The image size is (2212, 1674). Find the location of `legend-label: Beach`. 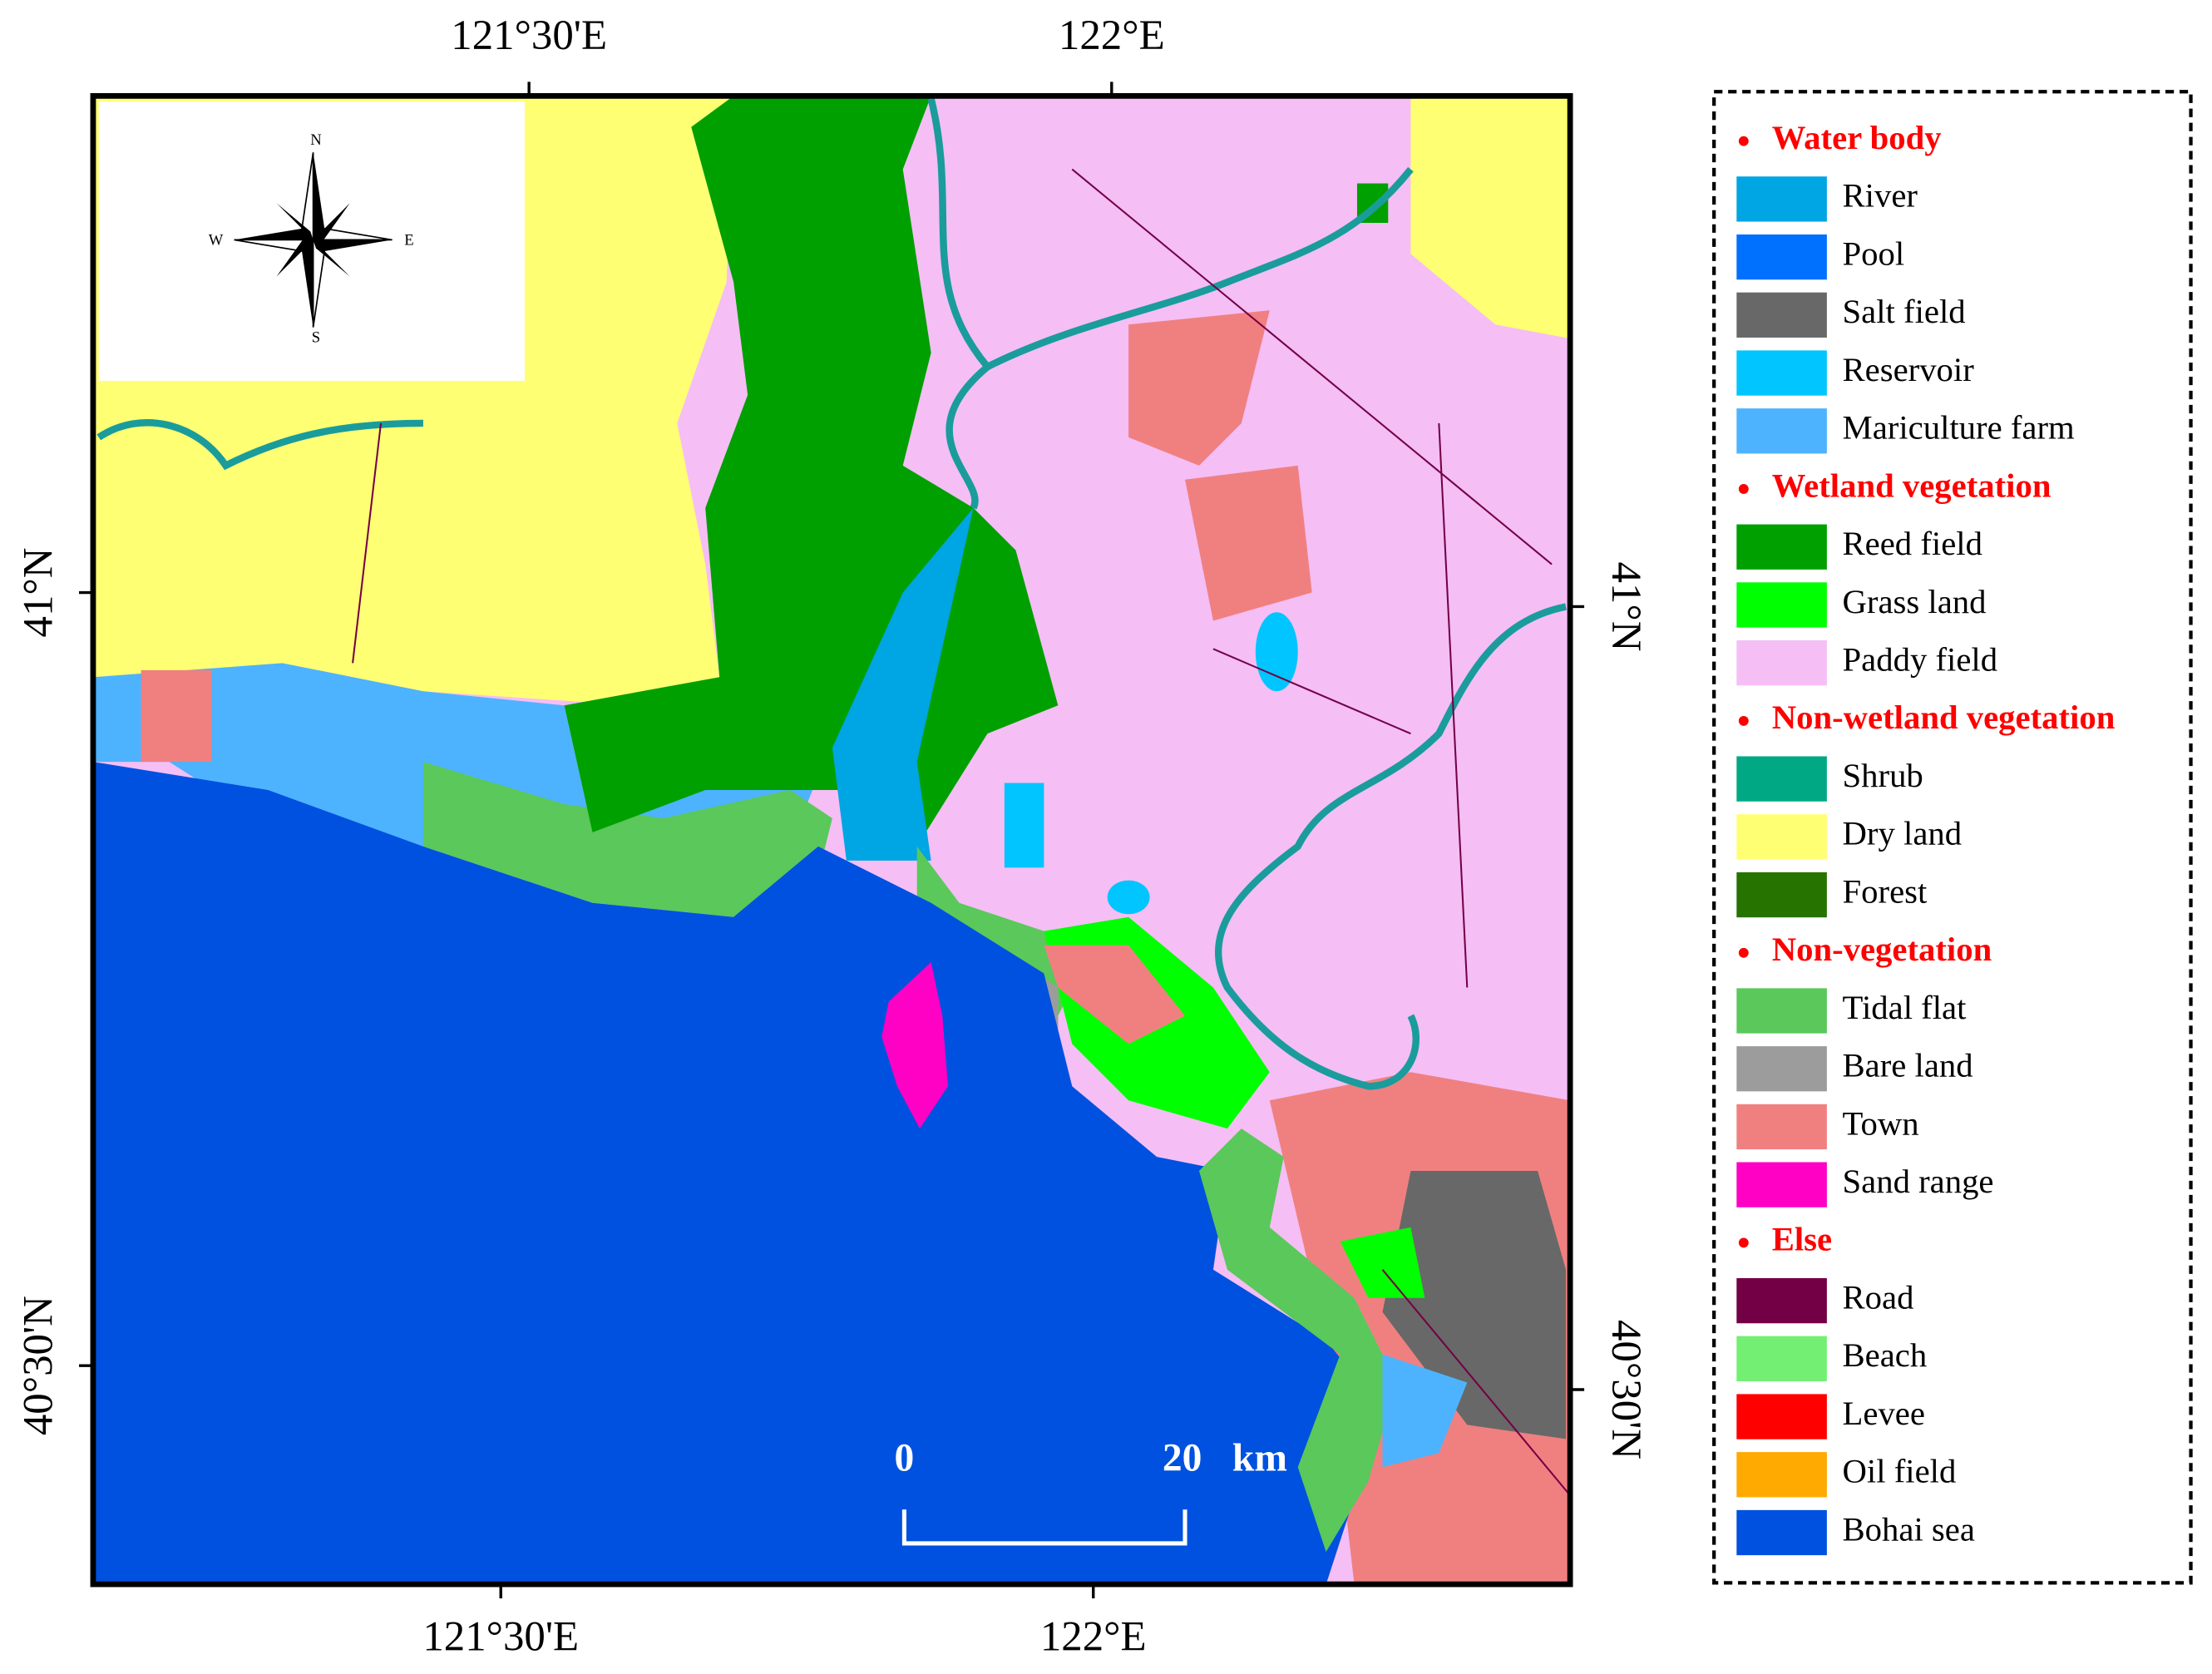

legend-label: Beach is located at coordinates (1885, 1355).